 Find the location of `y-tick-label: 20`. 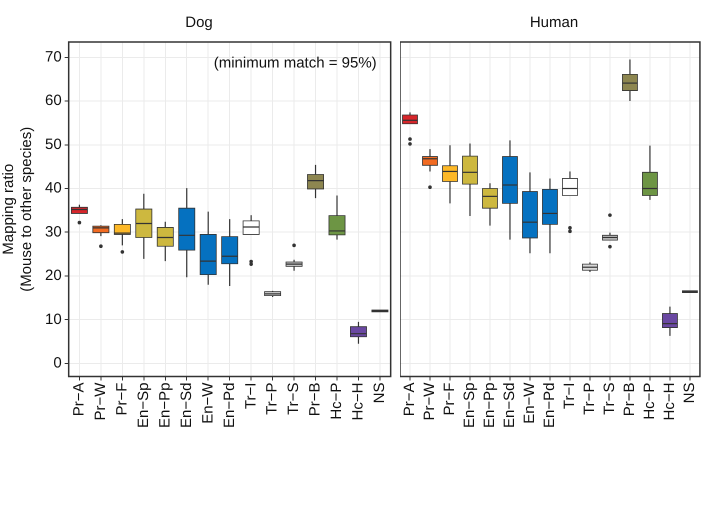

y-tick-label: 20 is located at coordinates (53, 275).